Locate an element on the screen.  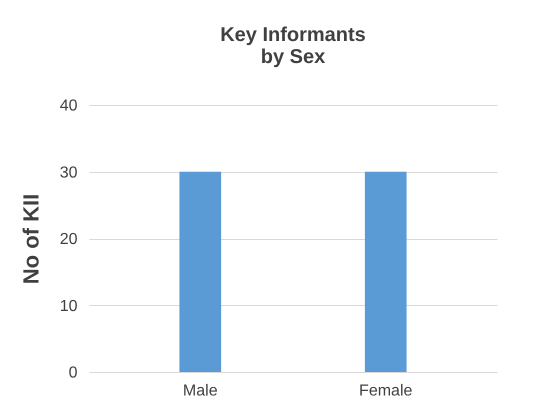
y-tick-label: 0 is located at coordinates (73, 373).